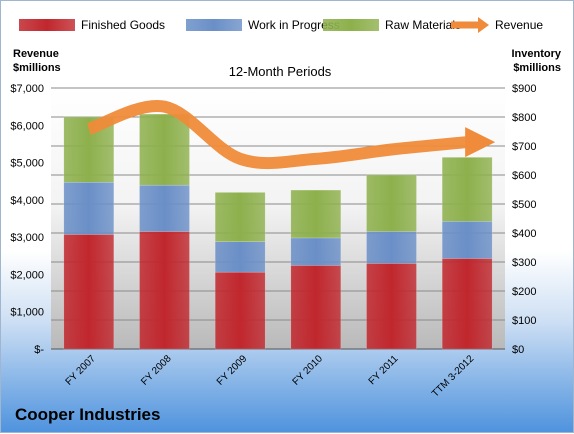 This screenshot has height=434, width=574. Describe the element at coordinates (483, 25) in the screenshot. I see `legend-swatch-arrow` at that location.